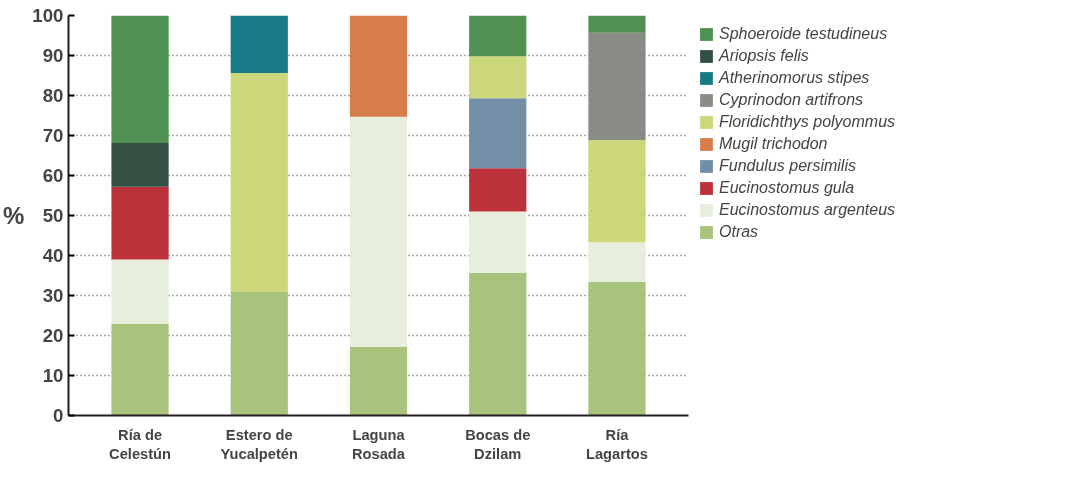  What do you see at coordinates (58, 415) in the screenshot?
I see `y-tick-label: 0` at bounding box center [58, 415].